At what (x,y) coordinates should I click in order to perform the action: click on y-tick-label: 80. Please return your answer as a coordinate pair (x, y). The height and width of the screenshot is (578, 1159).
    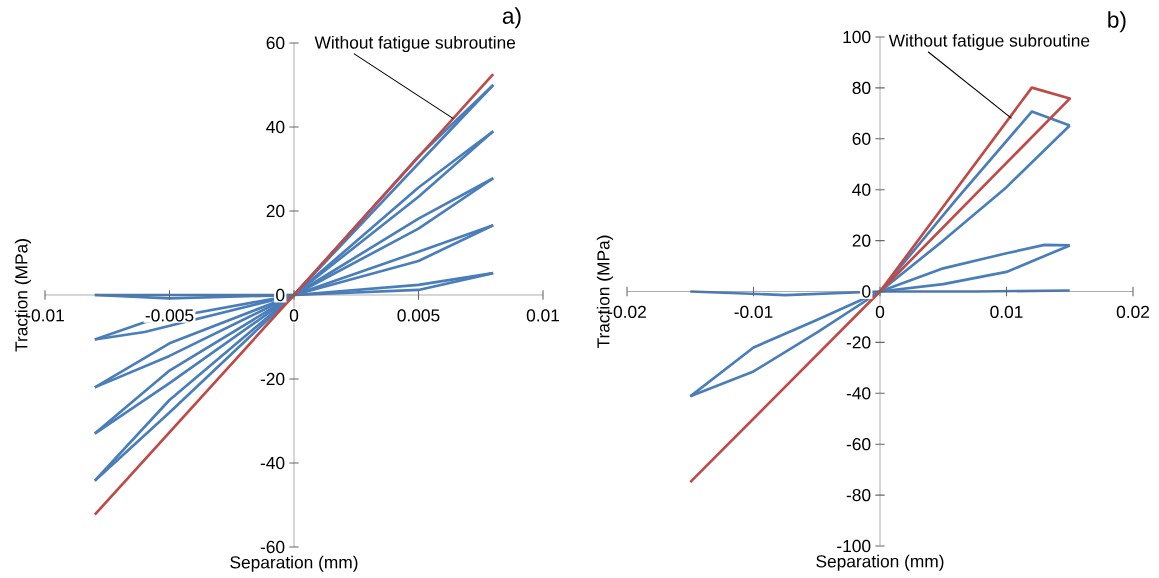
    Looking at the image, I should click on (861, 88).